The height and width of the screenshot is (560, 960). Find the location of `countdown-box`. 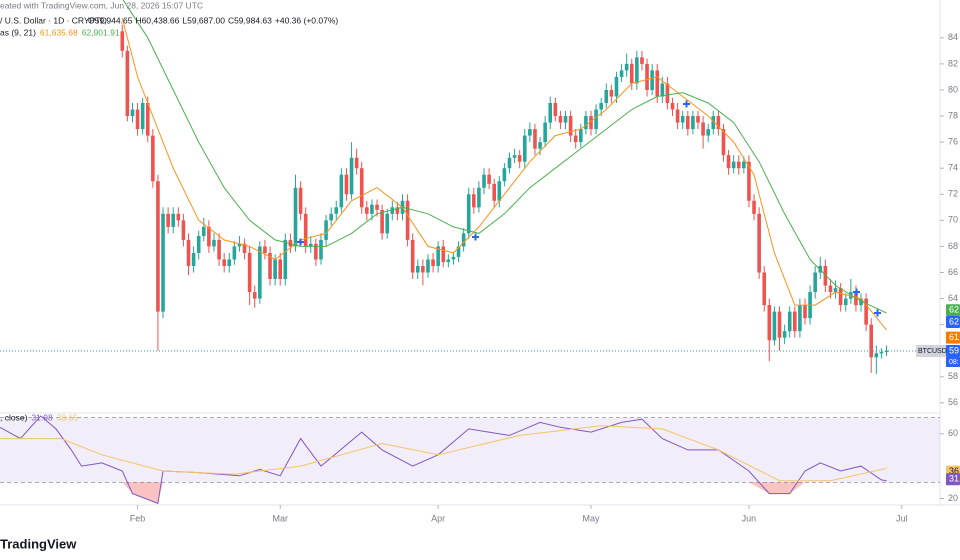

countdown-box is located at coordinates (953, 361).